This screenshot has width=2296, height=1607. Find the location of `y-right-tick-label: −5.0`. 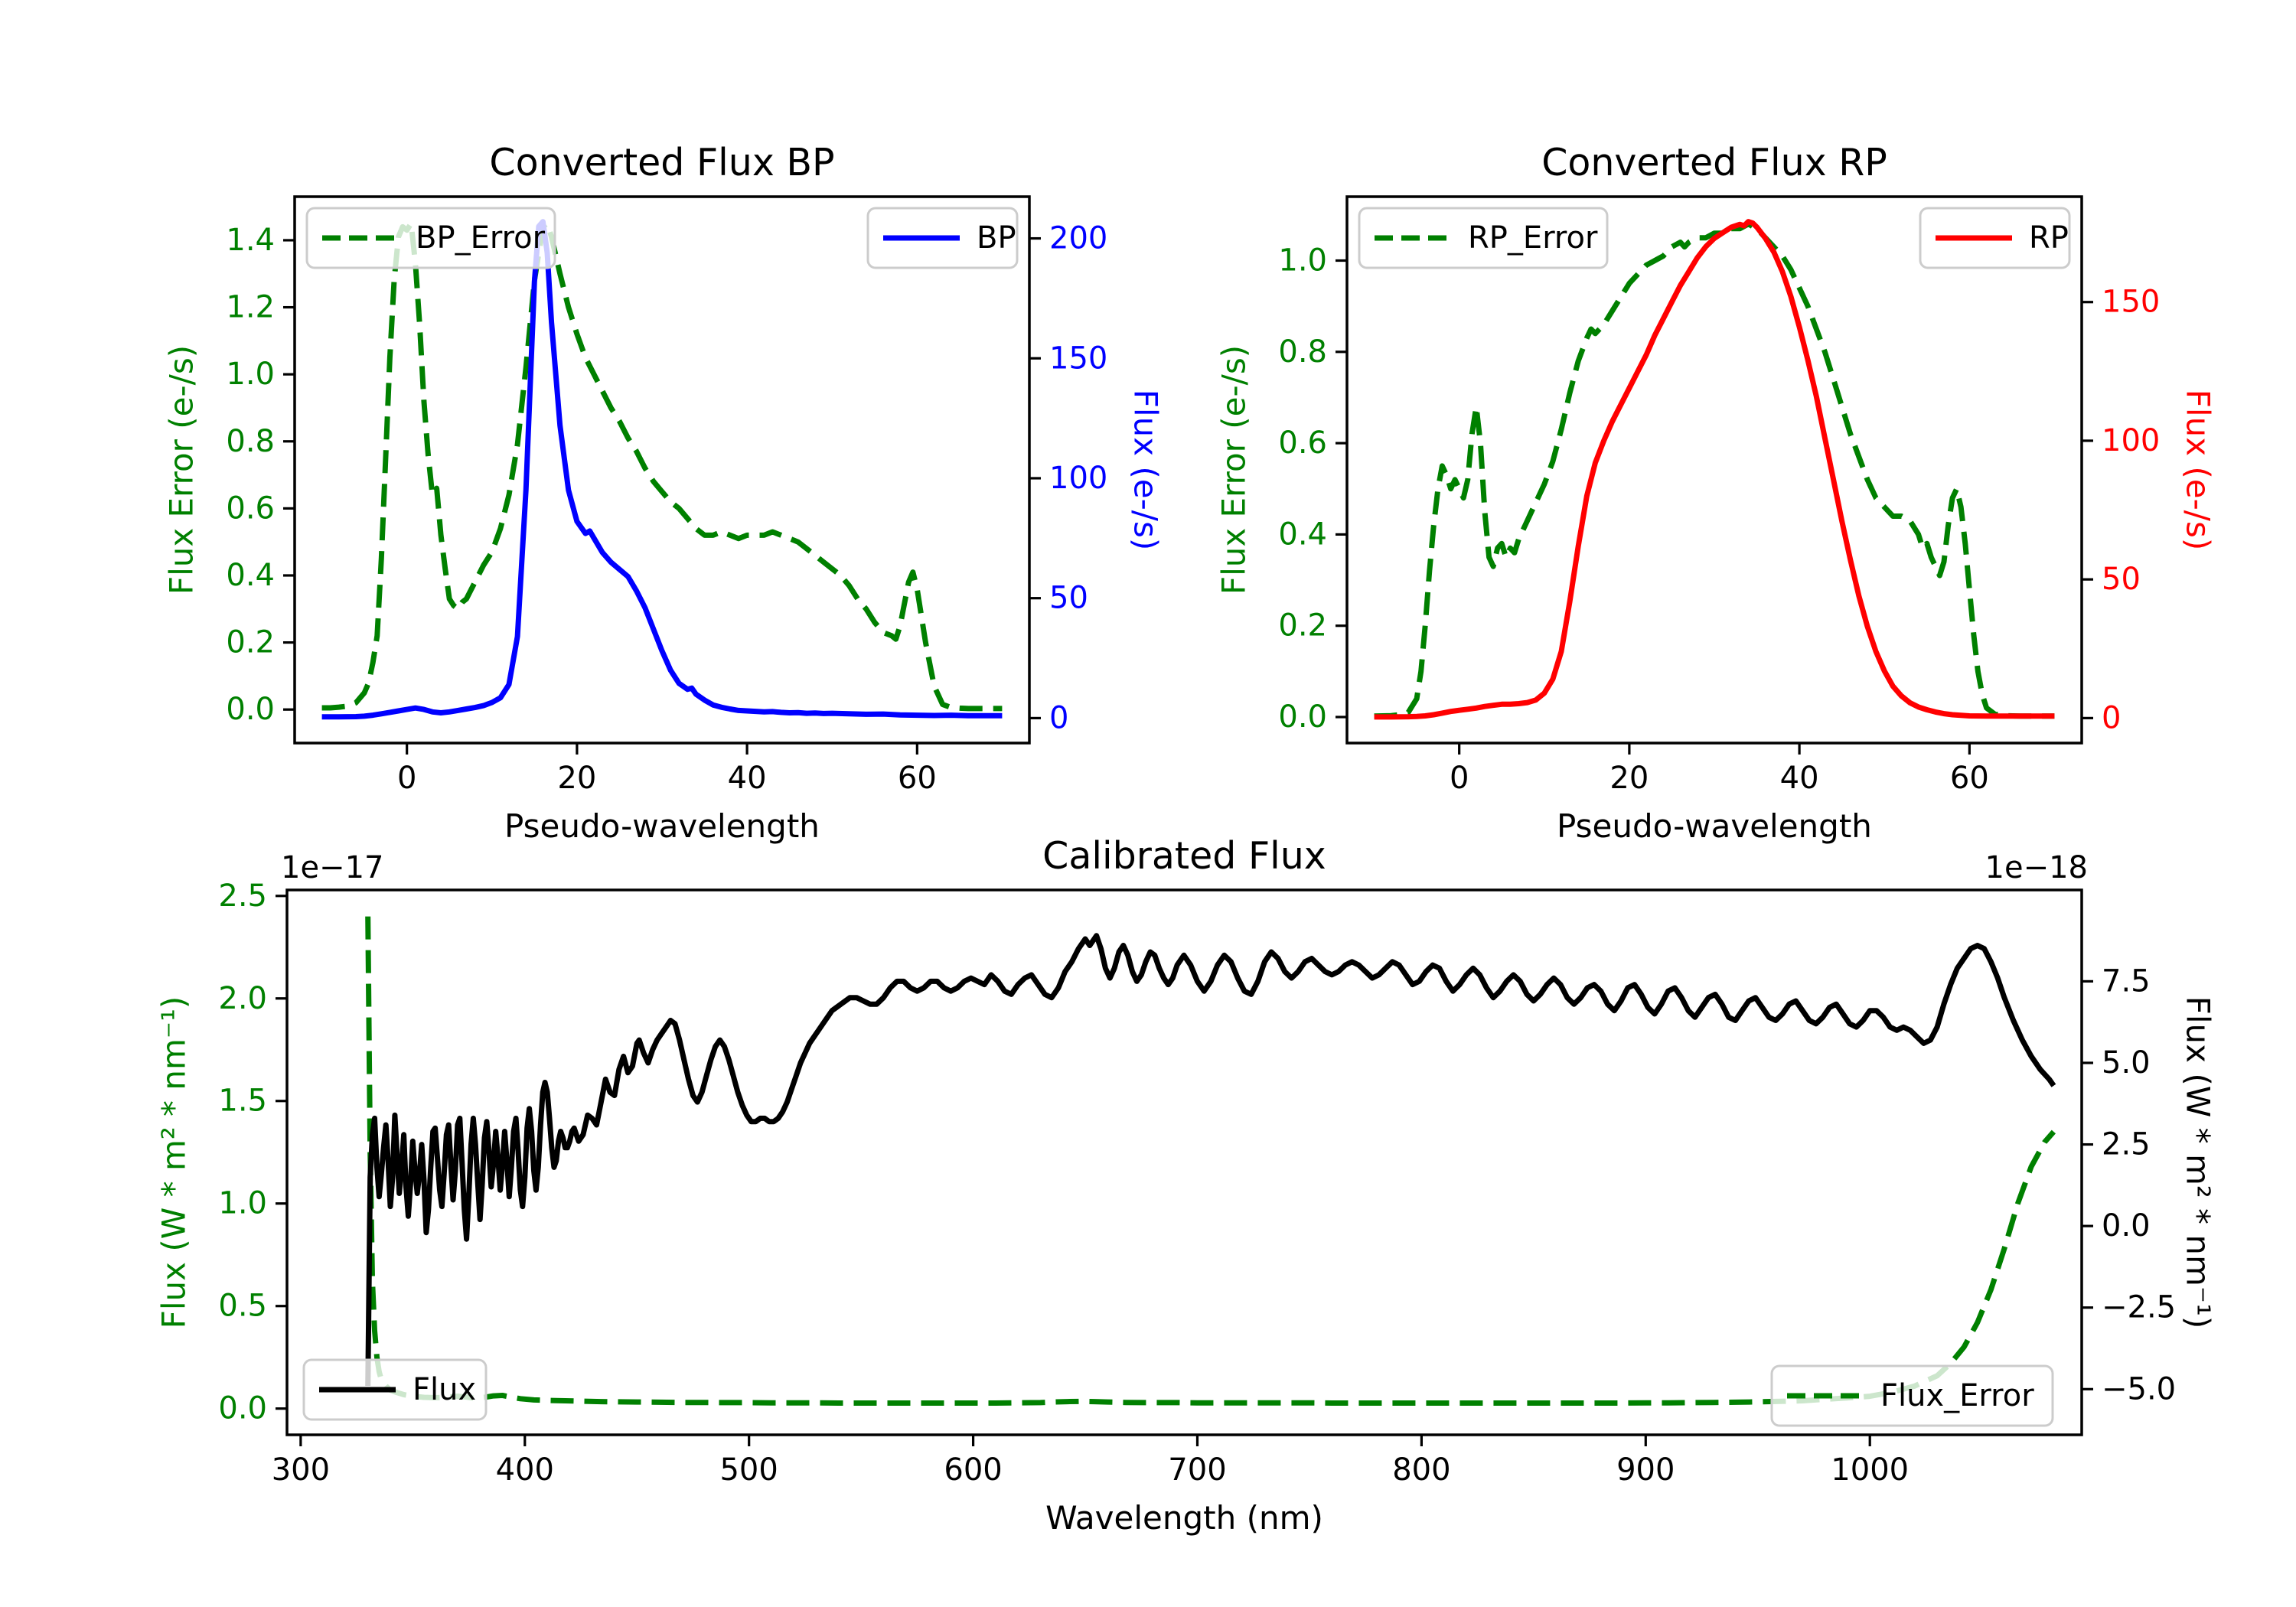

y-right-tick-label: −5.0 is located at coordinates (2139, 1389).